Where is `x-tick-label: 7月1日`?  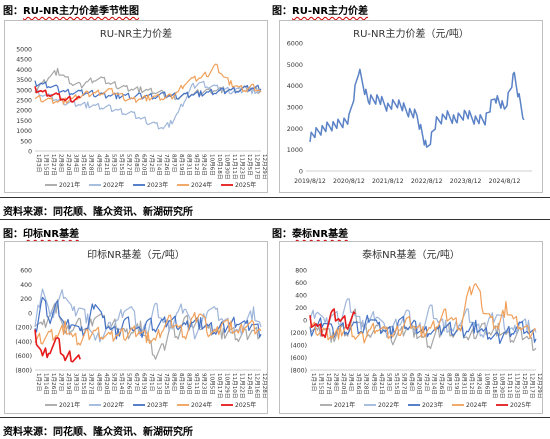
x-tick-label: 7月1日 is located at coordinates (151, 382).